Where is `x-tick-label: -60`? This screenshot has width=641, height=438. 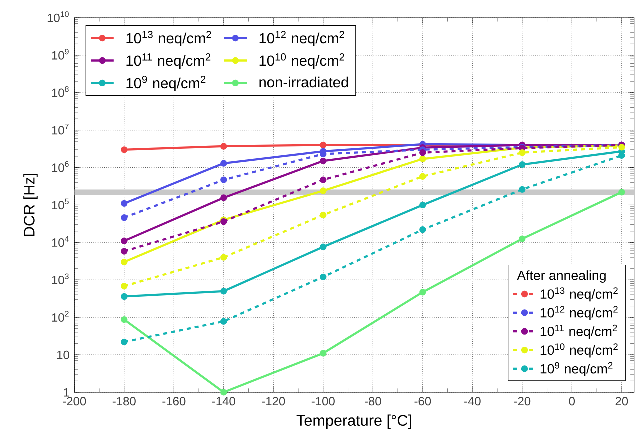 x-tick-label: -60 is located at coordinates (423, 401).